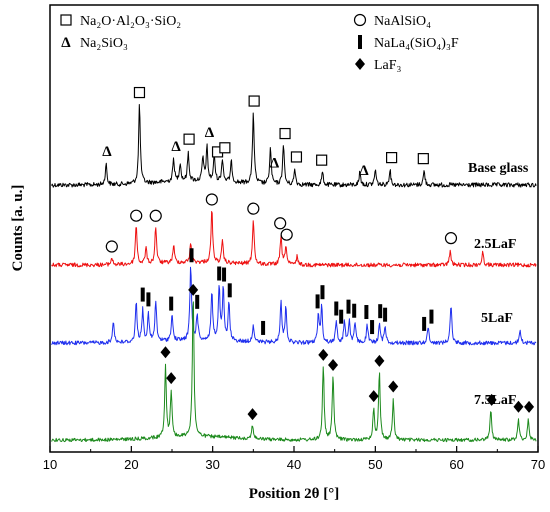 This screenshot has height=512, width=550. Describe the element at coordinates (66, 20) in the screenshot. I see `legend-symbol-square` at that location.